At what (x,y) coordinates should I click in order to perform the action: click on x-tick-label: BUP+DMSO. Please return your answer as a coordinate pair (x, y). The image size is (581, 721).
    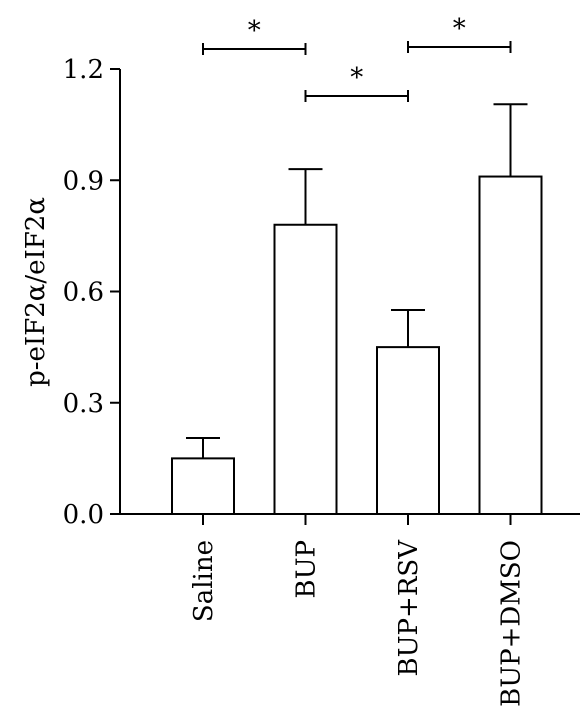
    Looking at the image, I should click on (512, 623).